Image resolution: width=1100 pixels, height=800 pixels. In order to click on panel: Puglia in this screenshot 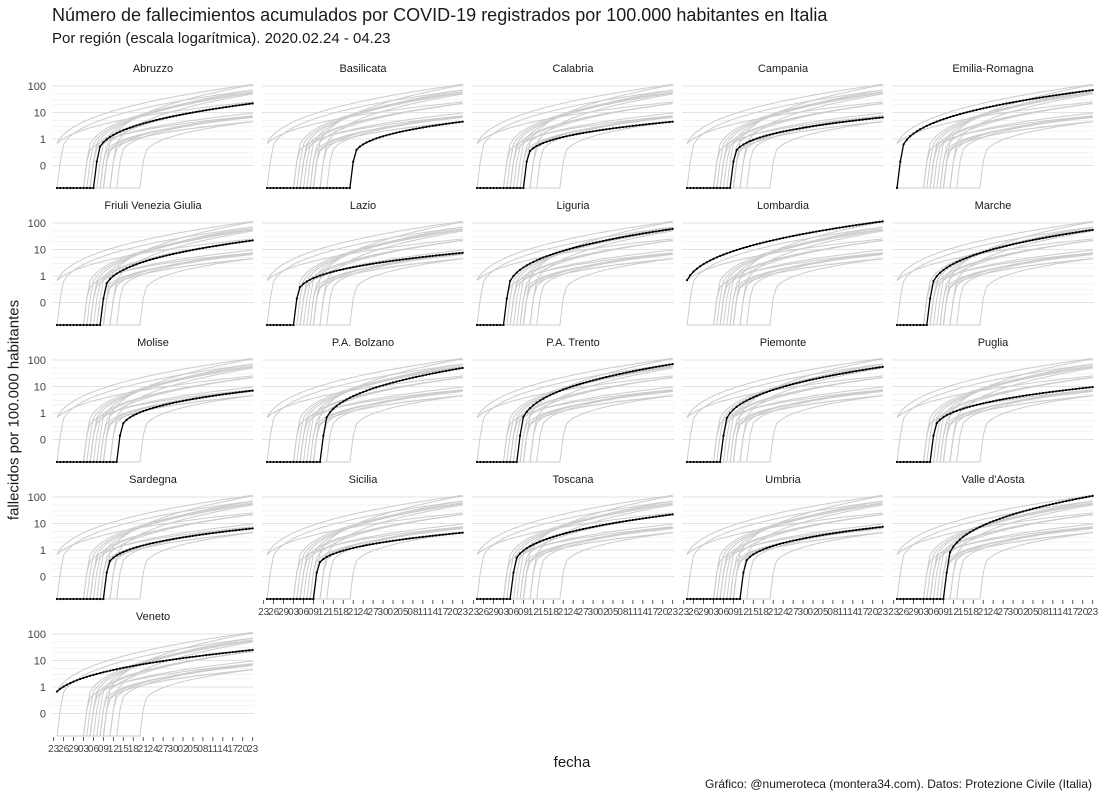, I will do `click(993, 400)`.